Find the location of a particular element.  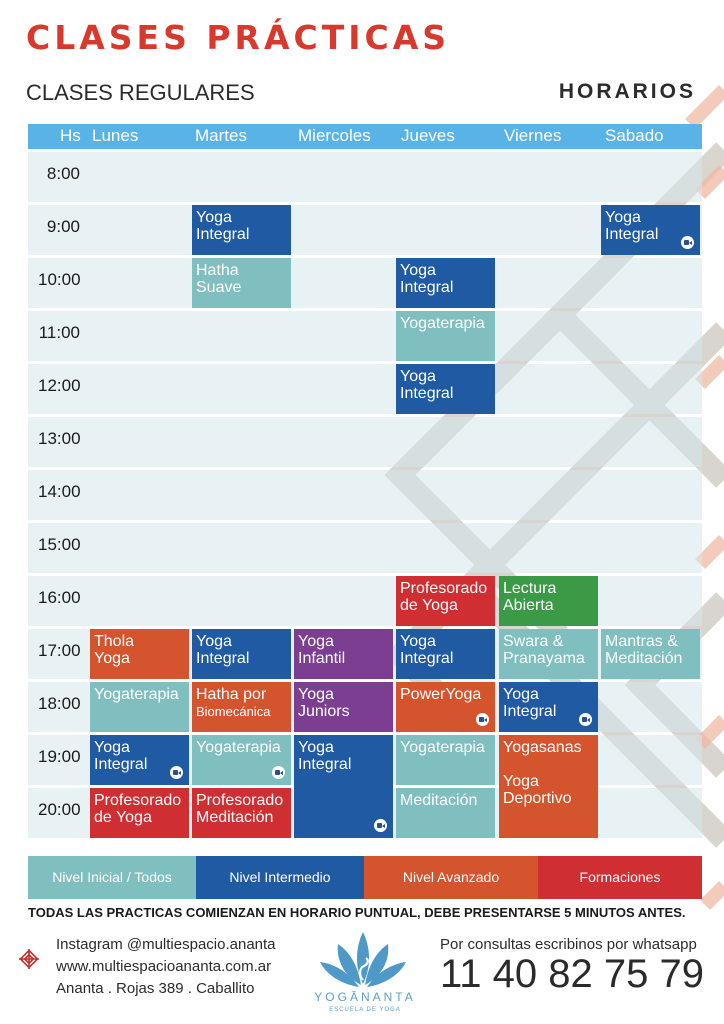

class-name-line is located at coordinates (548, 764).